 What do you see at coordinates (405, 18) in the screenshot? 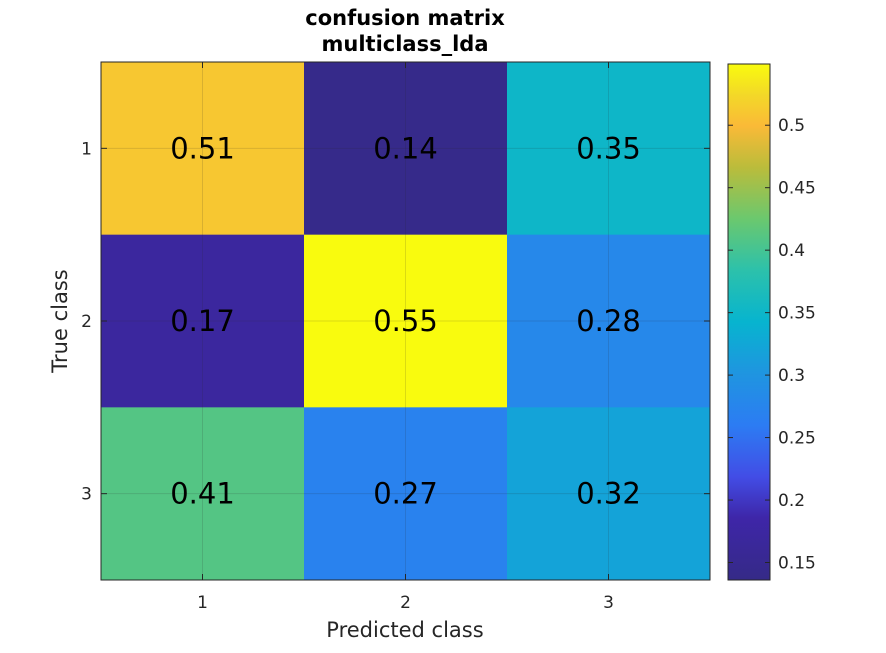
I see `chart-title-line-1: confusion matrix` at bounding box center [405, 18].